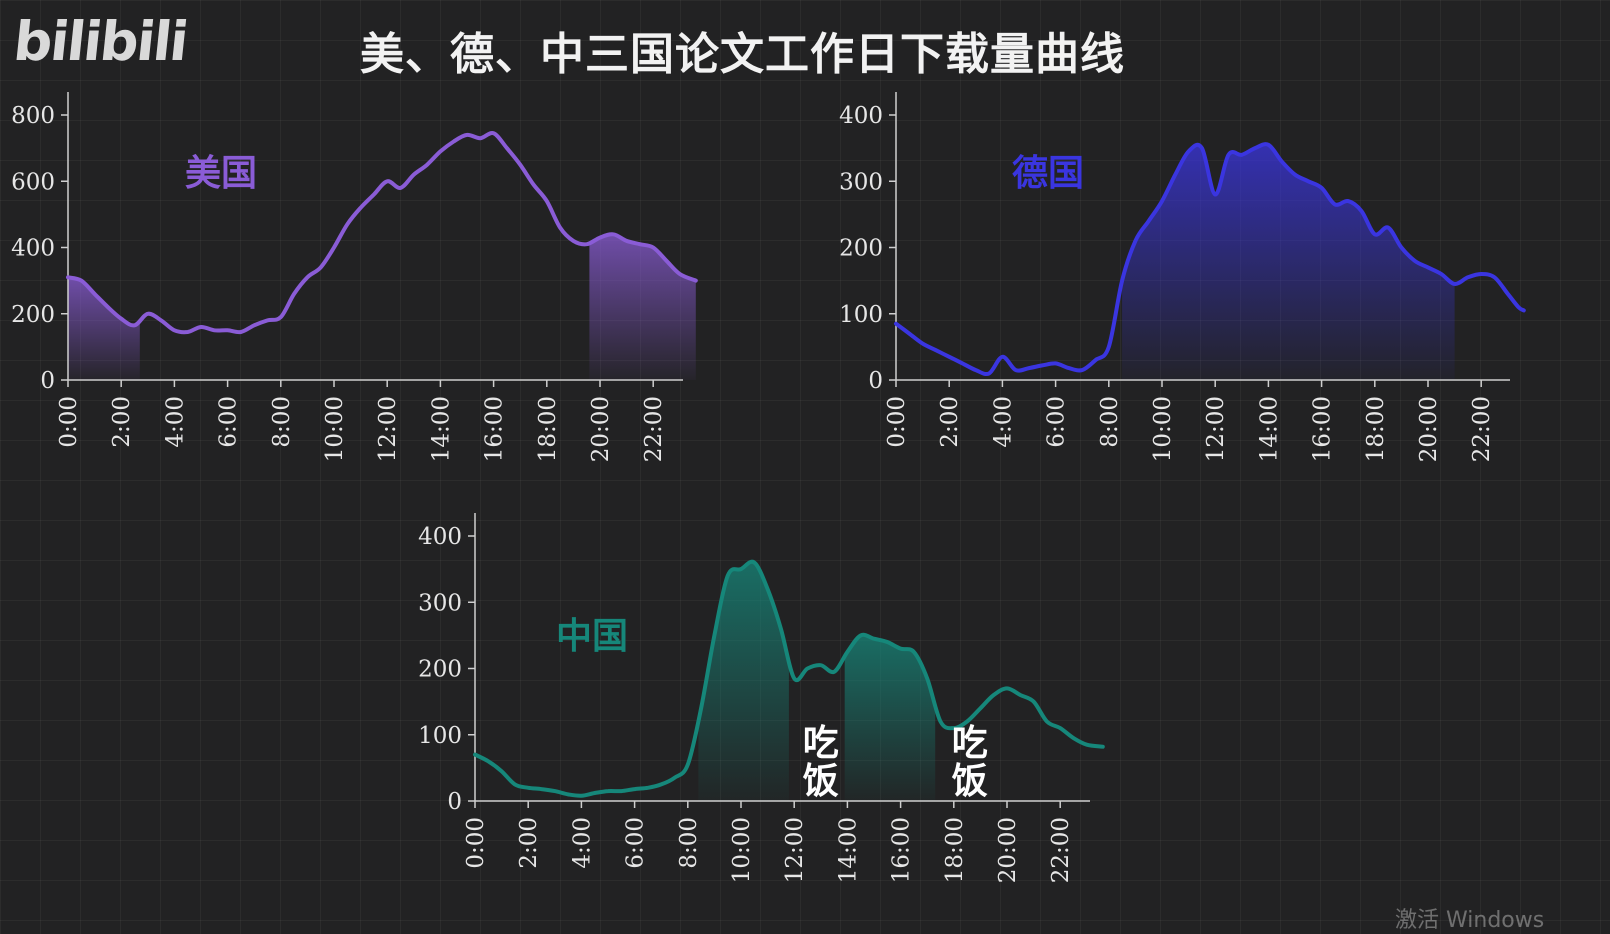 Image resolution: width=1610 pixels, height=934 pixels. What do you see at coordinates (33, 182) in the screenshot?
I see `y-tick-label: 600` at bounding box center [33, 182].